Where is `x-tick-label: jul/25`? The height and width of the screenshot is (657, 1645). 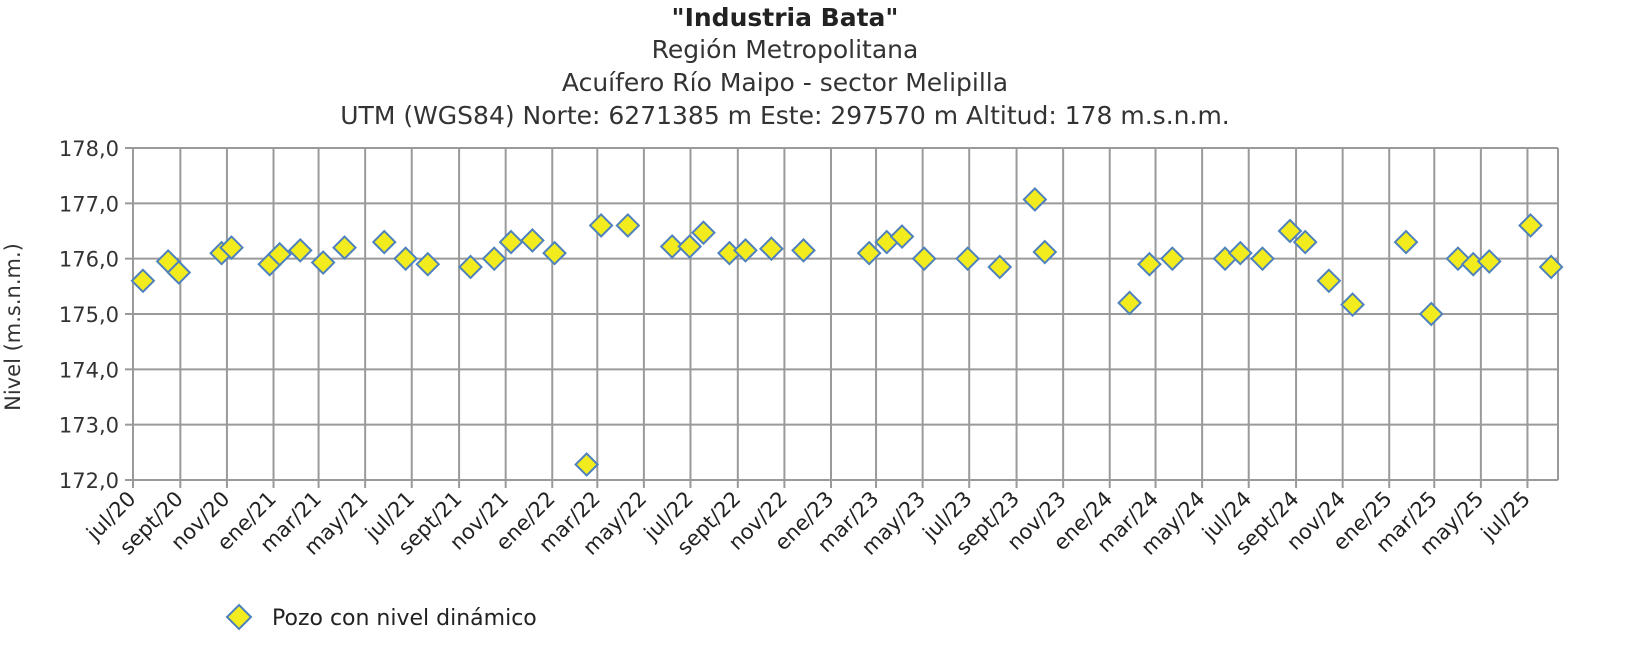
x-tick-label: jul/25 is located at coordinates (1505, 516).